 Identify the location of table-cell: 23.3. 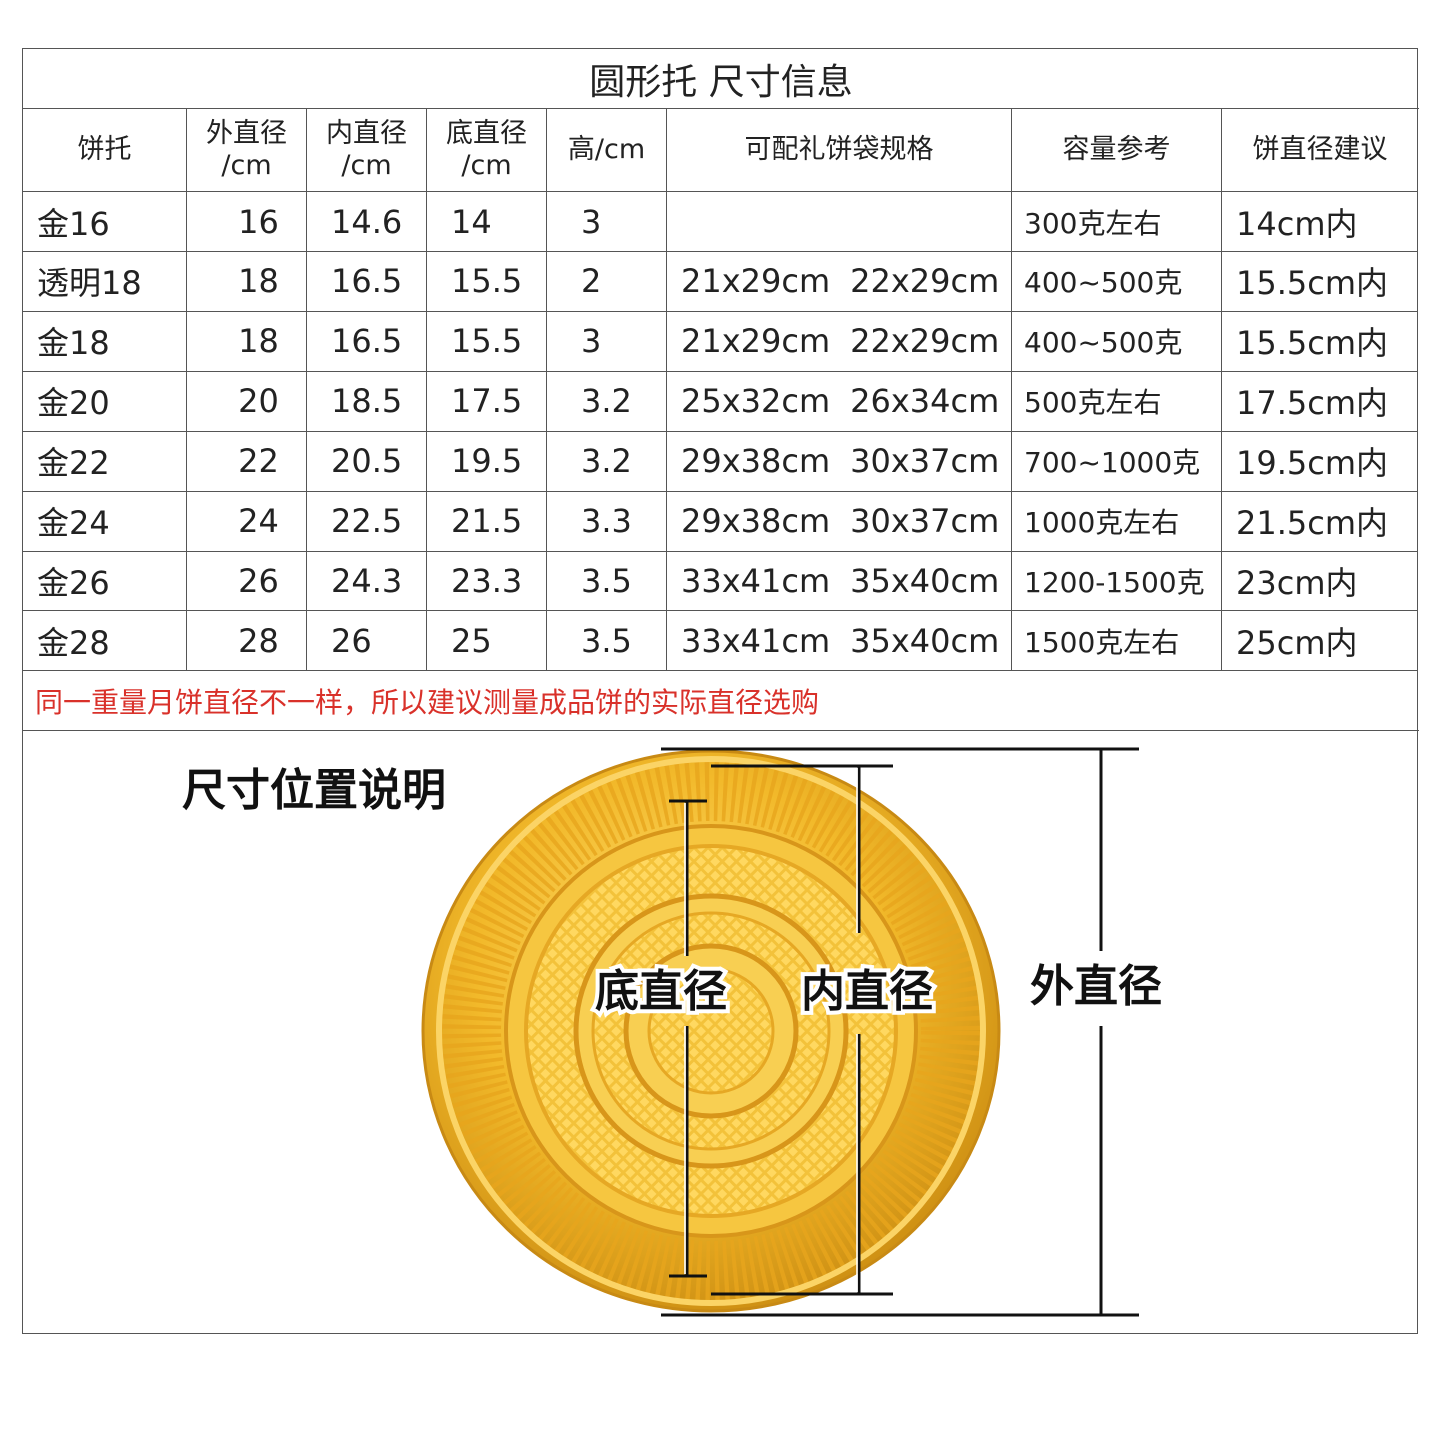
(487, 581).